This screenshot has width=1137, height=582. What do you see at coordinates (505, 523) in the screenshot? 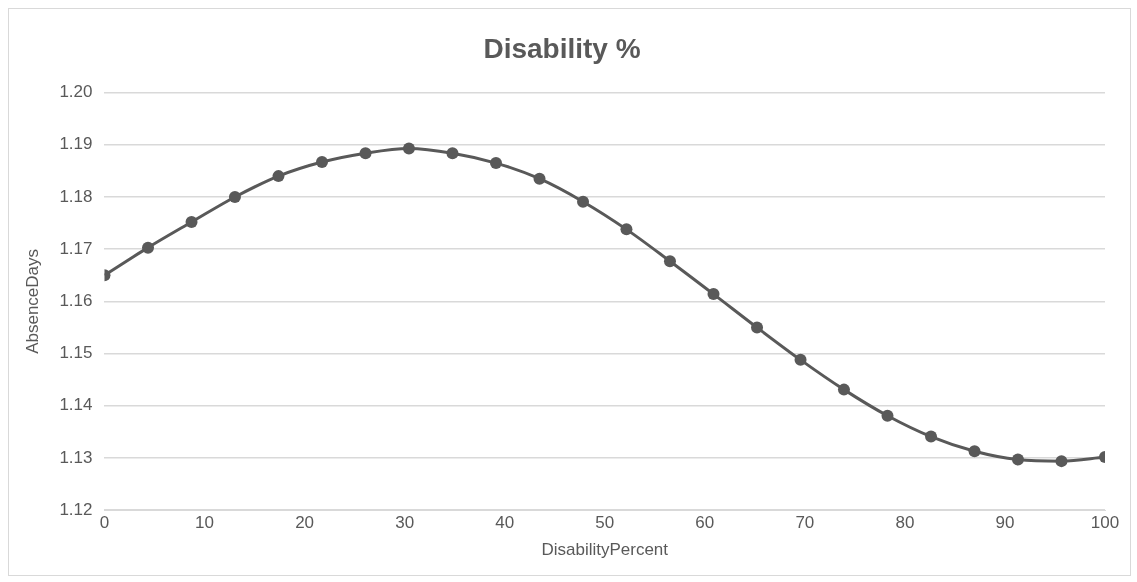
I see `x-tick-label: 40` at bounding box center [505, 523].